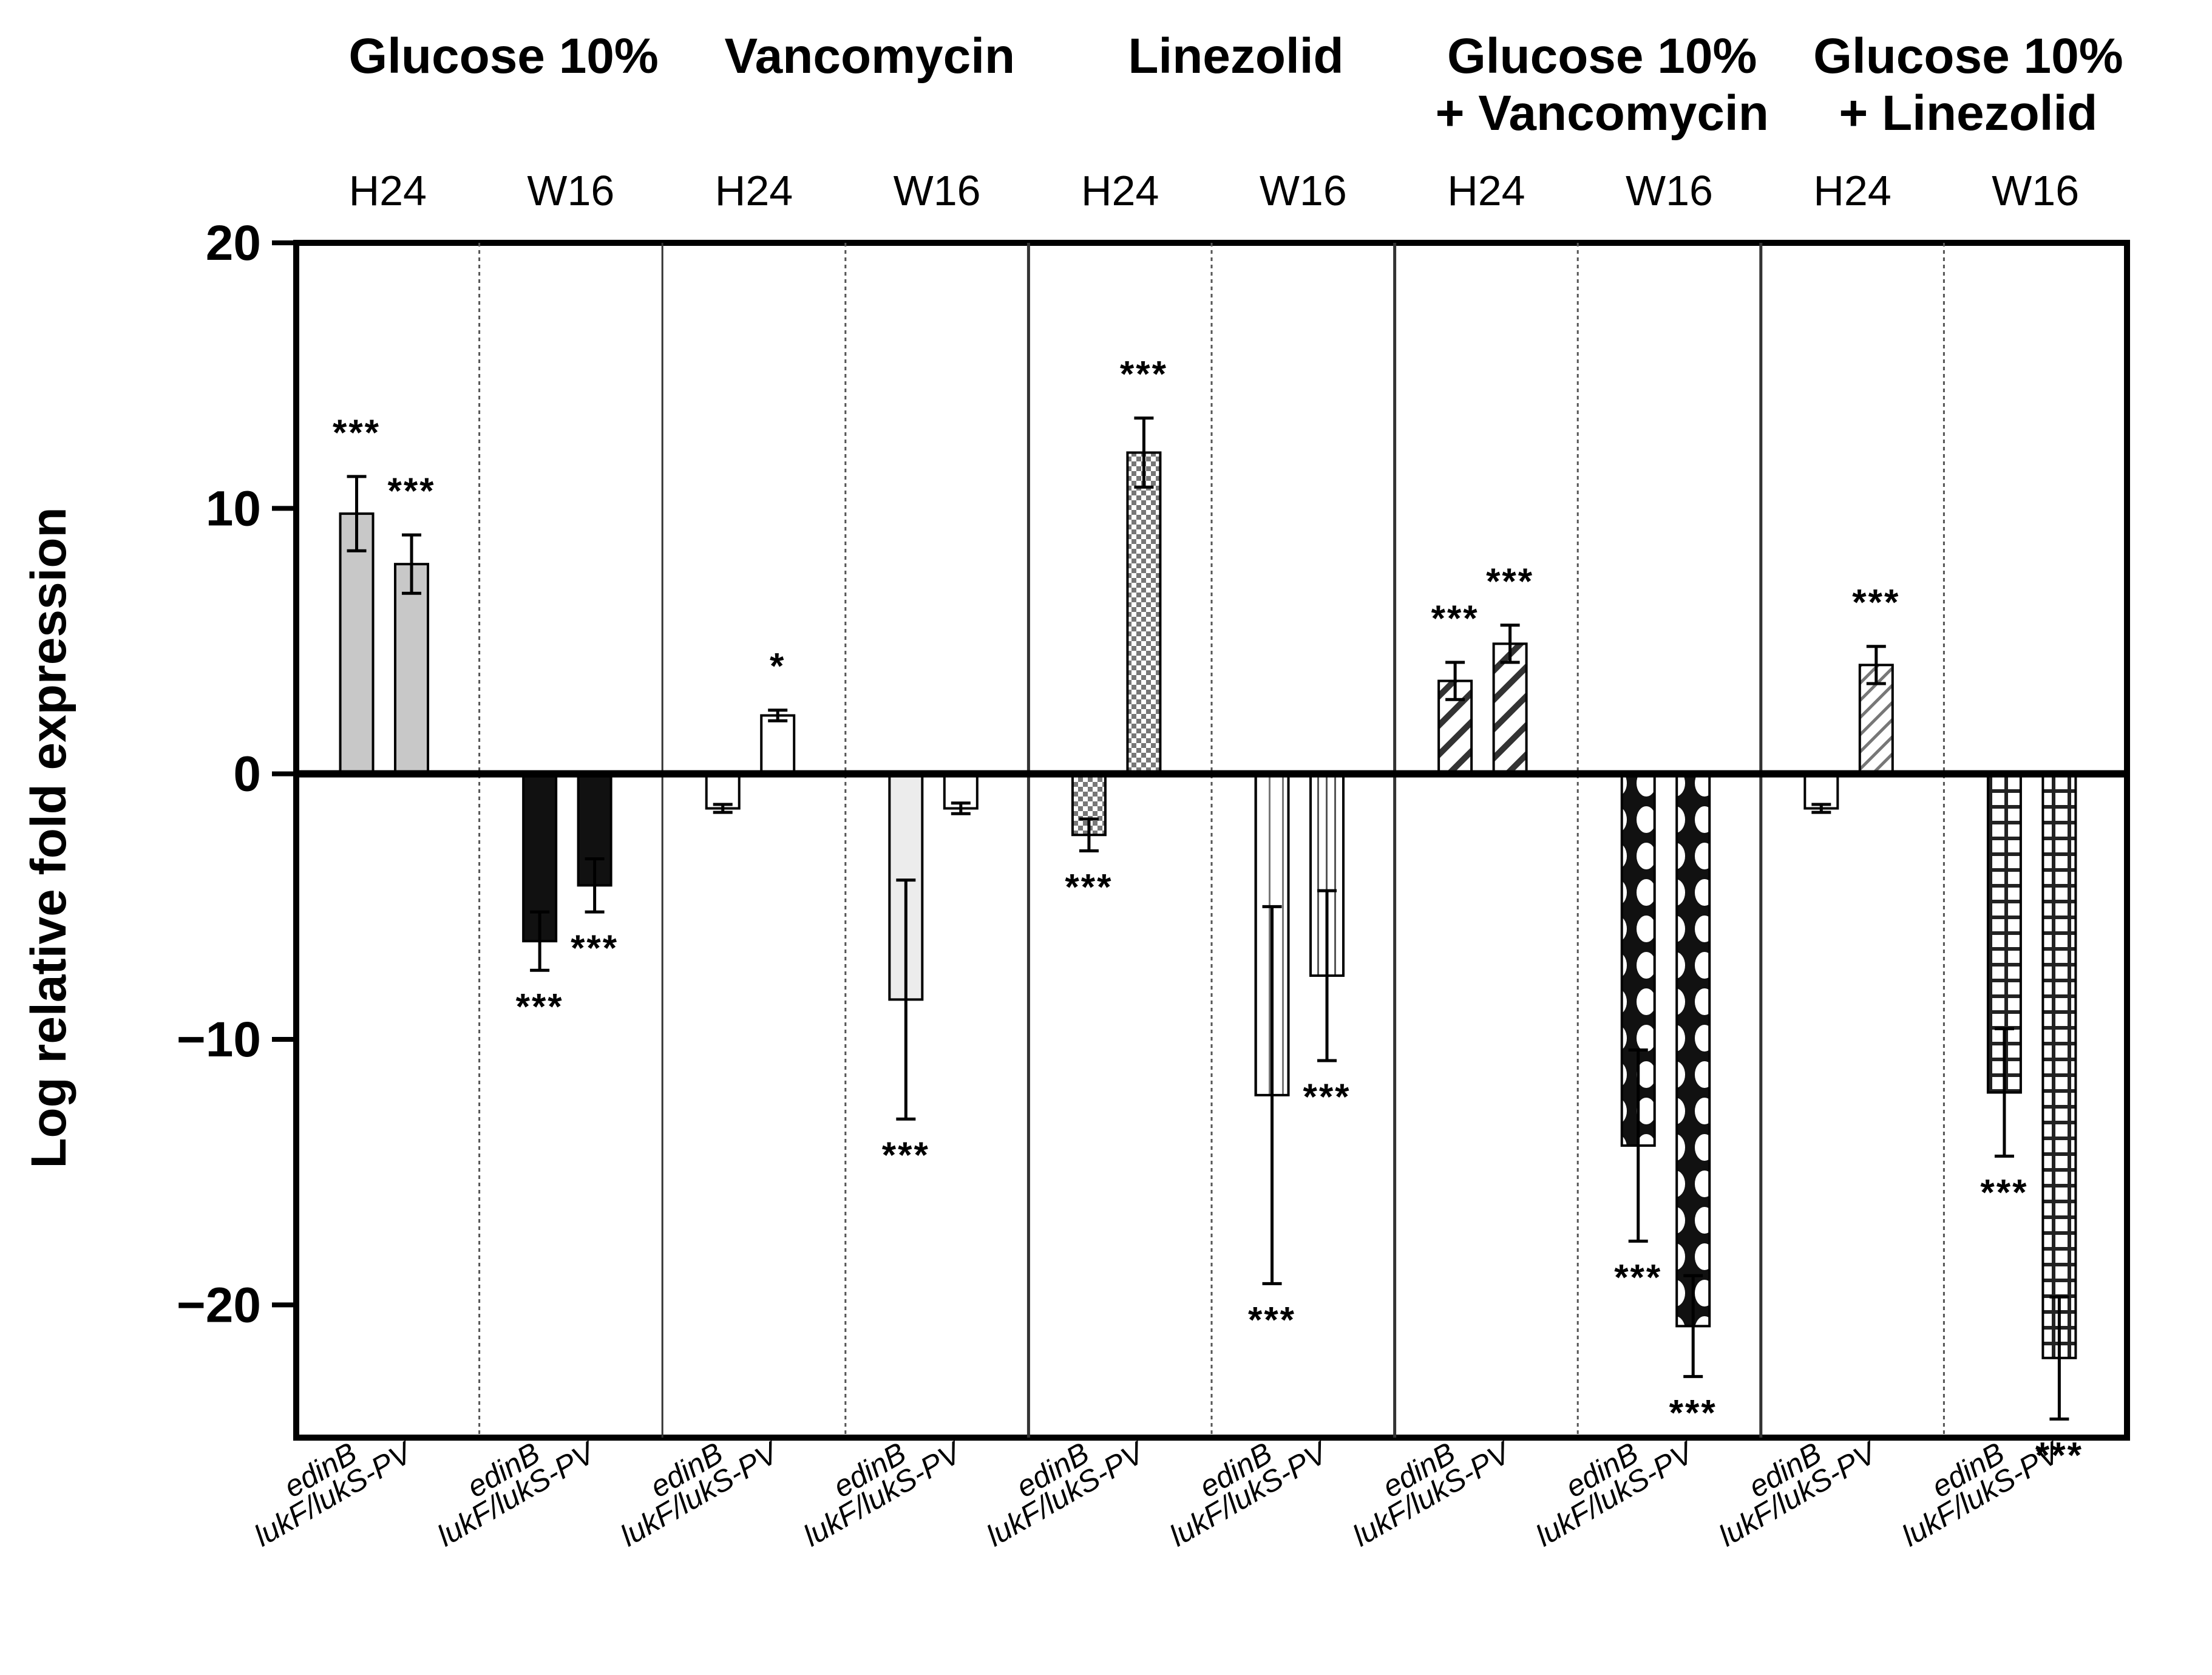 This screenshot has width=2212, height=1675. Describe the element at coordinates (219, 1305) in the screenshot. I see `y-tick-label: −20` at that location.